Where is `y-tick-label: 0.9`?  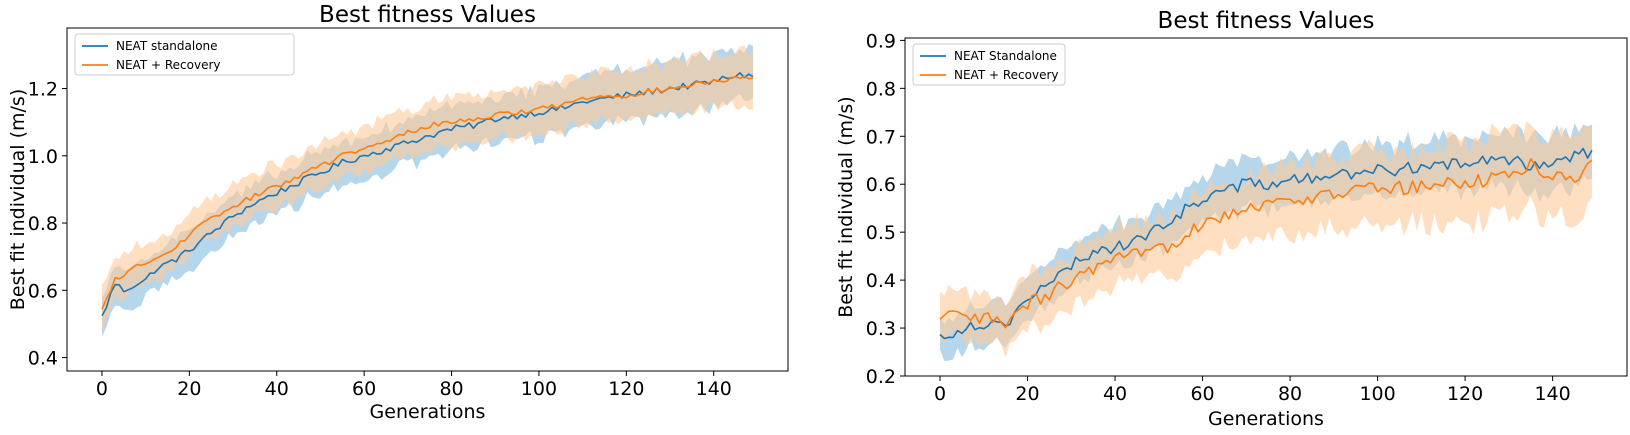 y-tick-label: 0.9 is located at coordinates (881, 41).